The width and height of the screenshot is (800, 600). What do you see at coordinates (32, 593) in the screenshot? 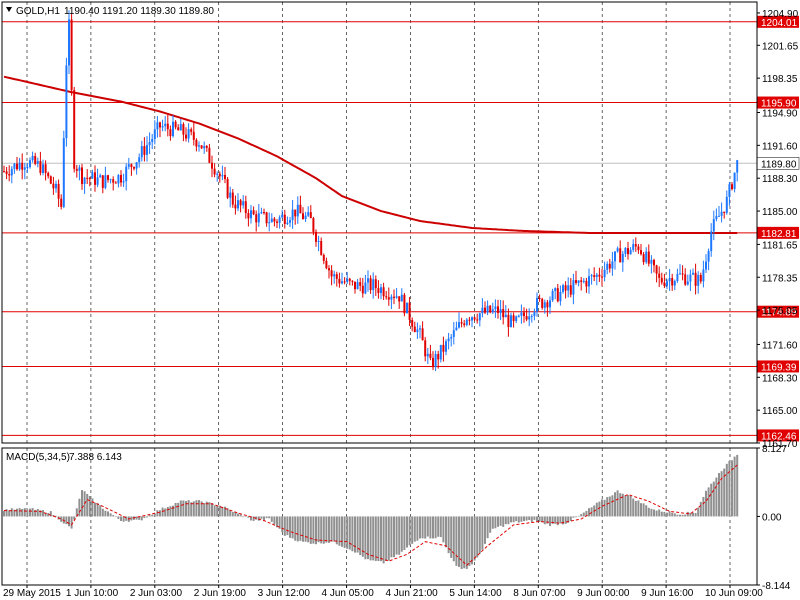
I see `time-tick-label: 29 May 2015` at bounding box center [32, 593].